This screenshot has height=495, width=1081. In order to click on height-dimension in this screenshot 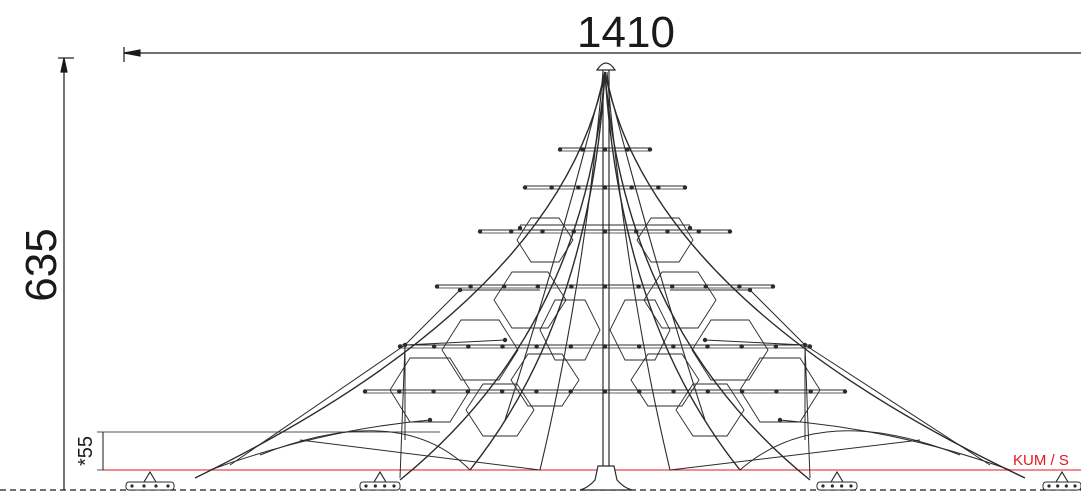, I will do `click(66, 273)`.